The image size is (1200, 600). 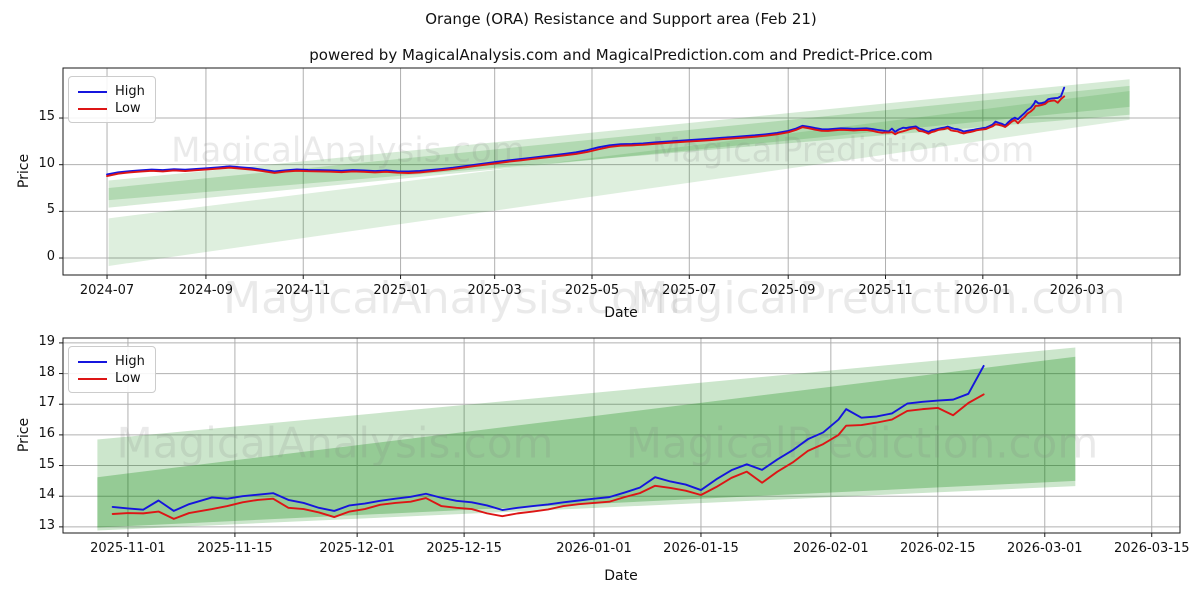 I want to click on x-tick-label: 2026-02-15, so click(x=938, y=548).